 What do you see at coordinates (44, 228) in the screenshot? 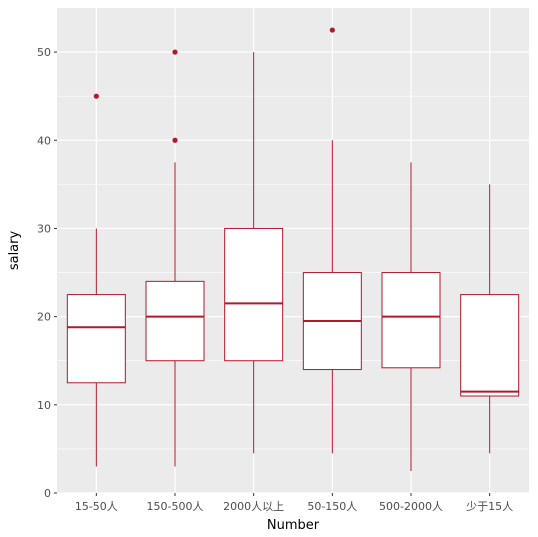
I see `y-tick-label: 30` at bounding box center [44, 228].